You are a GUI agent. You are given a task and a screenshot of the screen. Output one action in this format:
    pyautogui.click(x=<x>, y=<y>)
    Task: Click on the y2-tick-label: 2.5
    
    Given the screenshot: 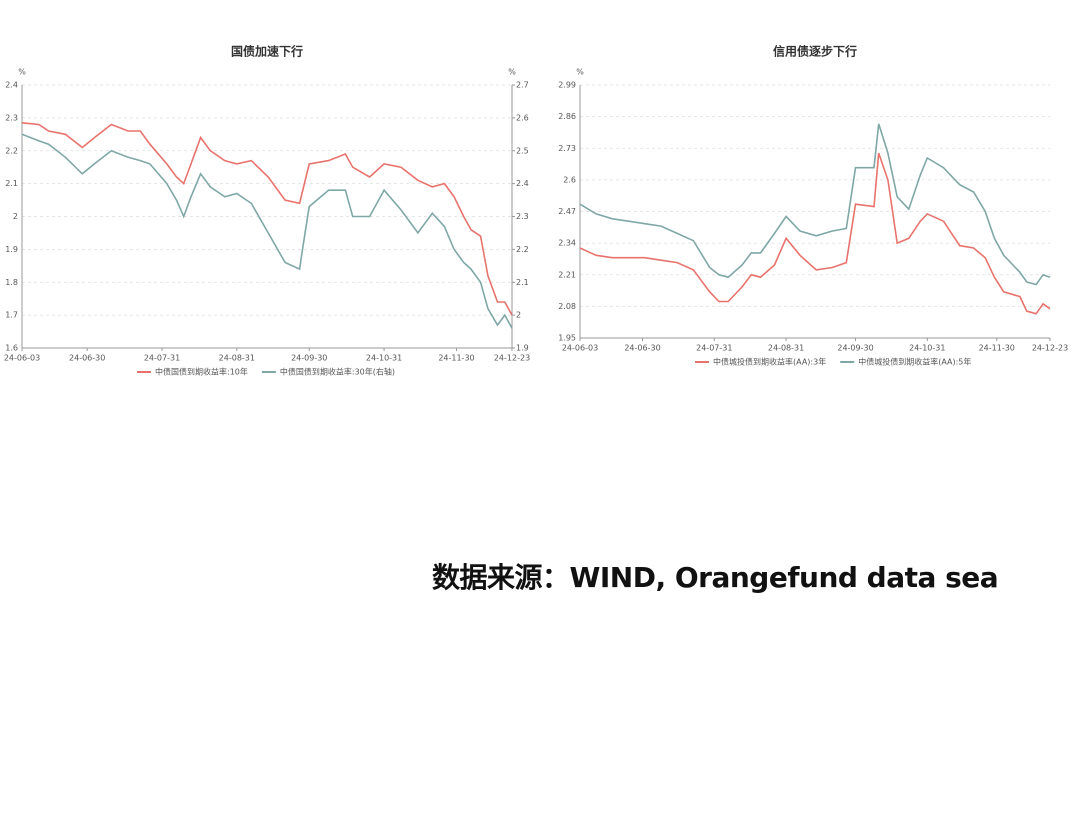 What is the action you would take?
    pyautogui.click(x=522, y=150)
    